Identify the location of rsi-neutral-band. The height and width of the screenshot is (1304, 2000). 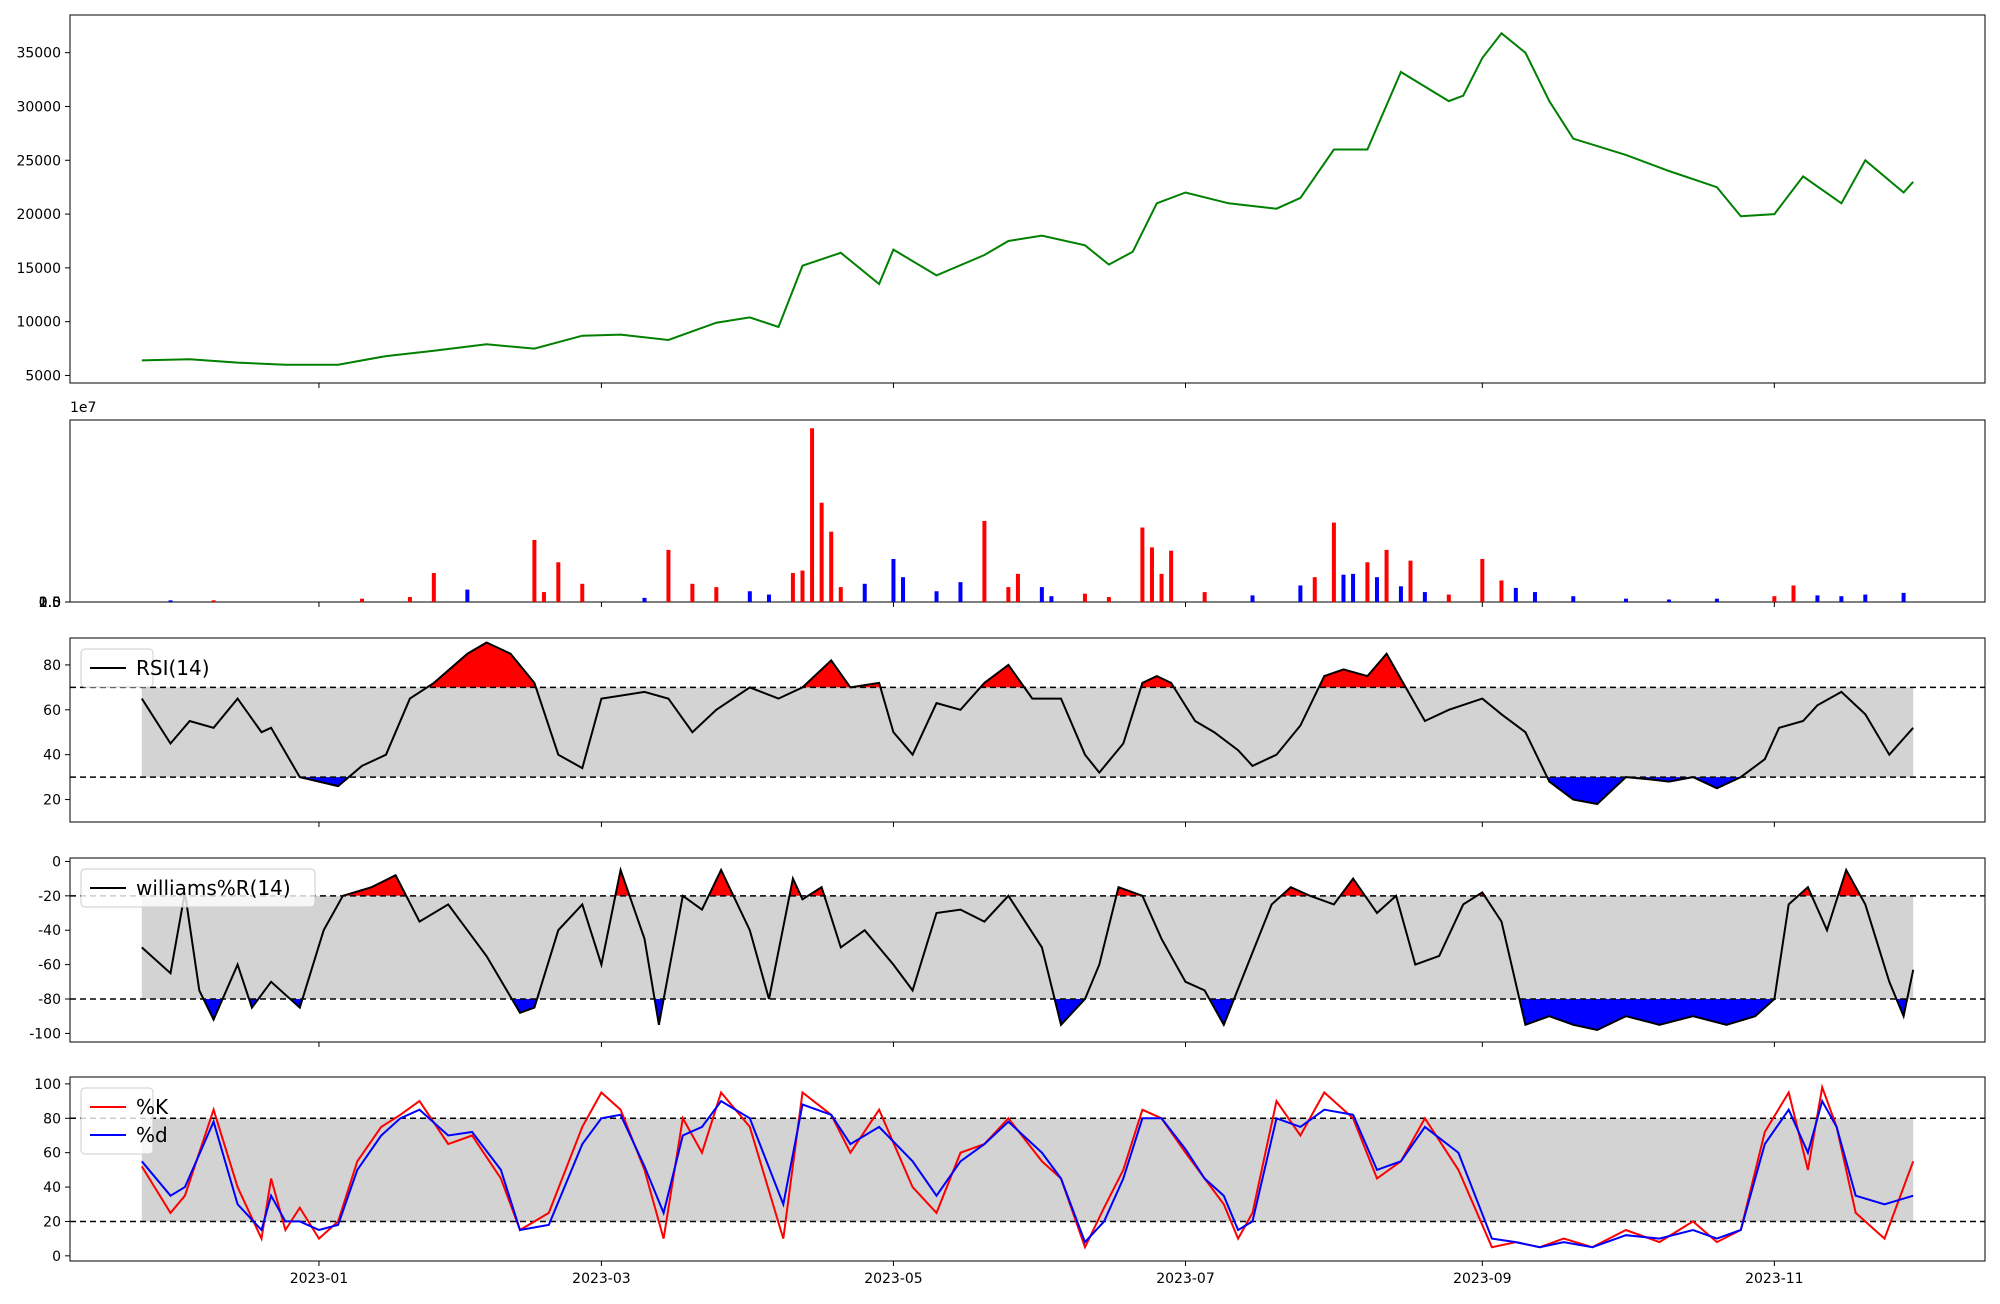
(1027, 732).